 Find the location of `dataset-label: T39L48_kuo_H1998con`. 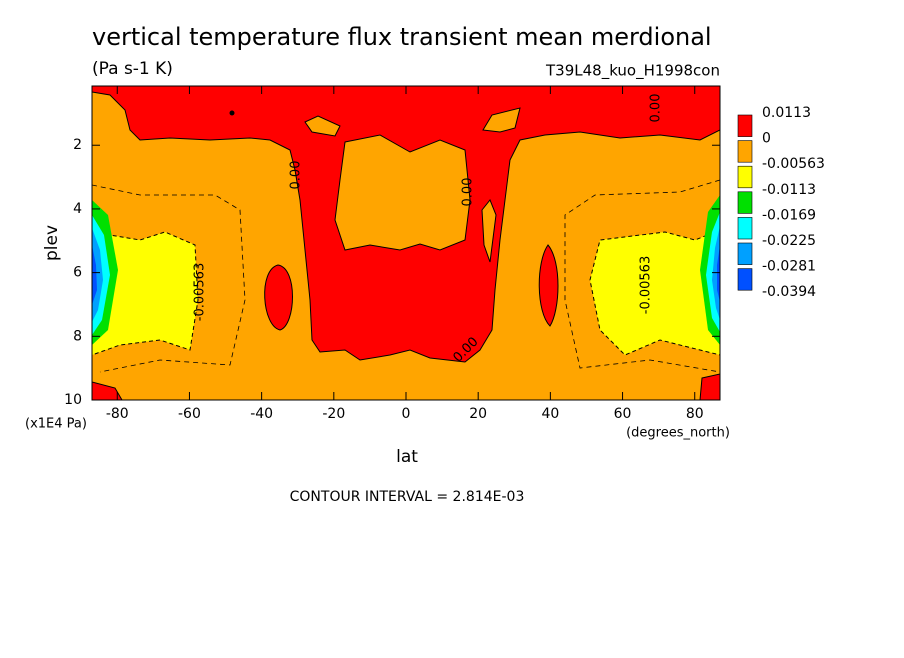

dataset-label: T39L48_kuo_H1998con is located at coordinates (632, 71).